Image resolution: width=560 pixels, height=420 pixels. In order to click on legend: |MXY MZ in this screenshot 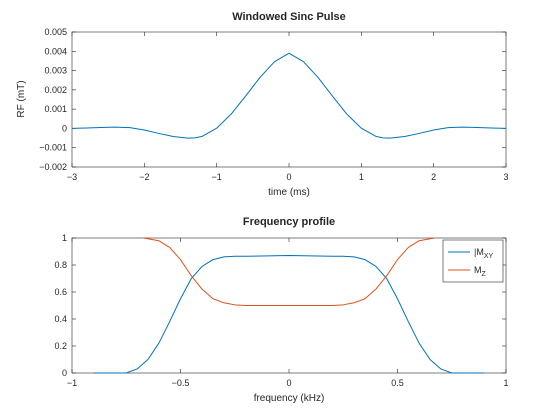, I will do `click(473, 261)`.